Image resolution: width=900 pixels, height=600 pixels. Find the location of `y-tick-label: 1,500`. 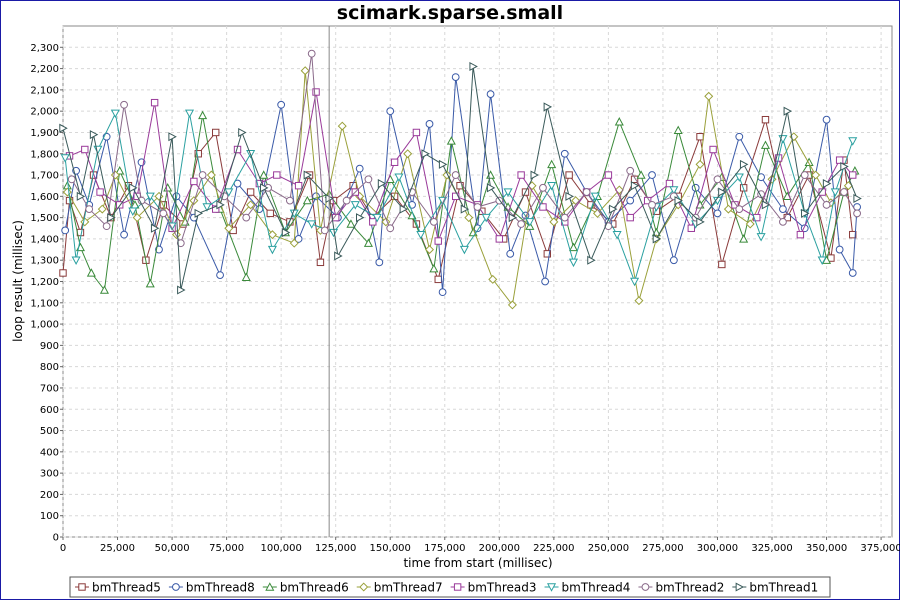

y-tick-label: 1,500 is located at coordinates (44, 218).